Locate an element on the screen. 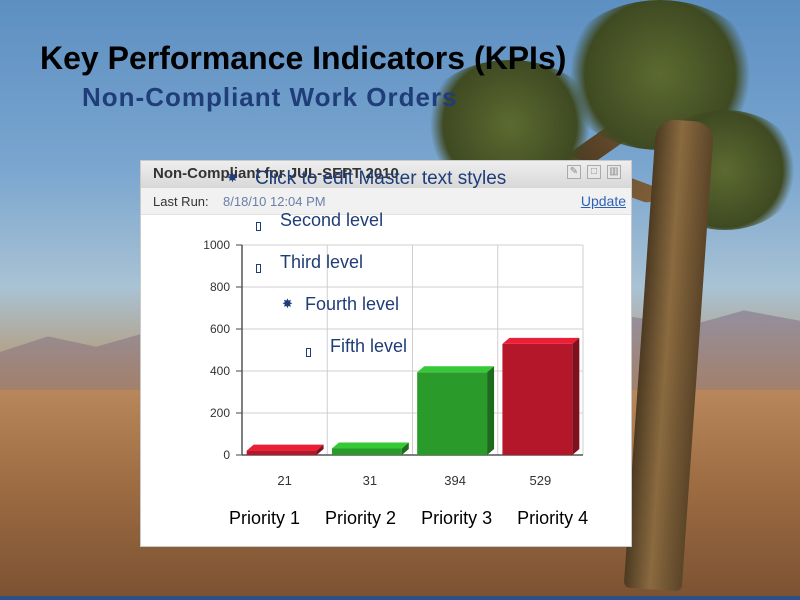 Image resolution: width=800 pixels, height=600 pixels. panel-header: Non-Compliant for JUL-SEPT 2010 ✎ □ ▥ is located at coordinates (386, 175).